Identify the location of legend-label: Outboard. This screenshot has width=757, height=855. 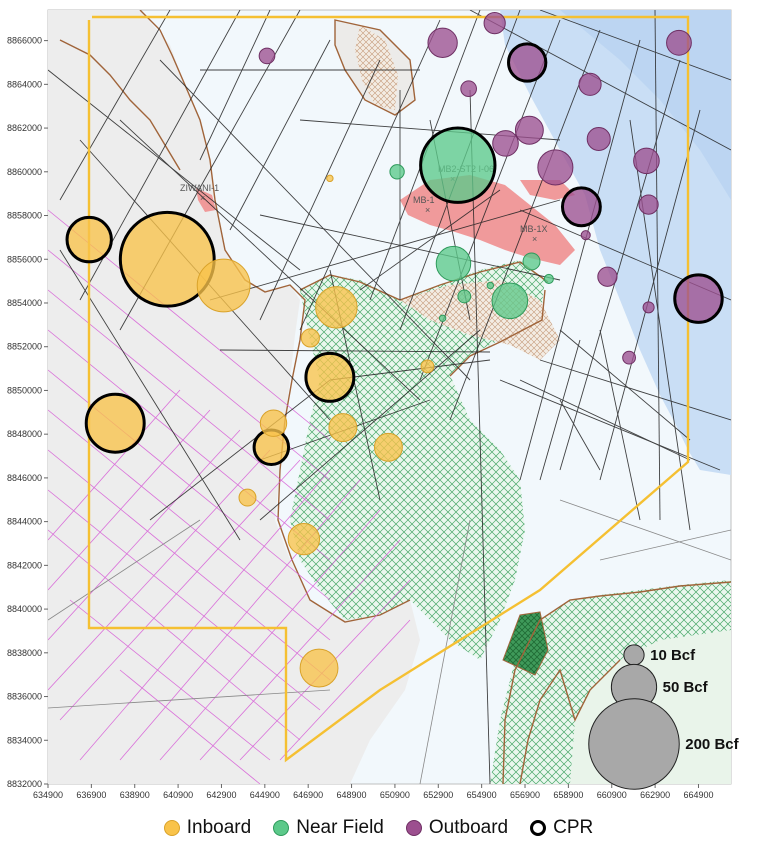
(468, 827).